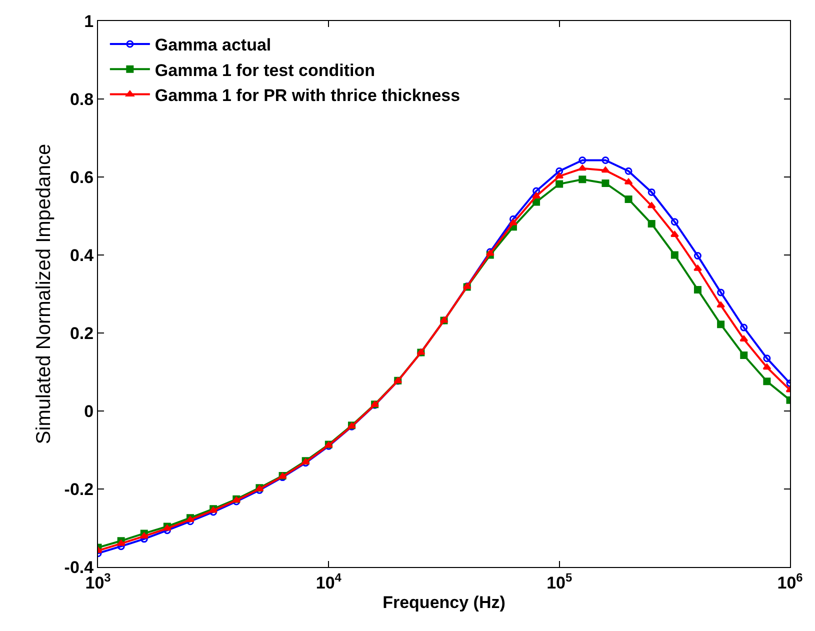 The width and height of the screenshot is (815, 631). I want to click on x-tick-label: 10$^{6}$, so click(790, 581).